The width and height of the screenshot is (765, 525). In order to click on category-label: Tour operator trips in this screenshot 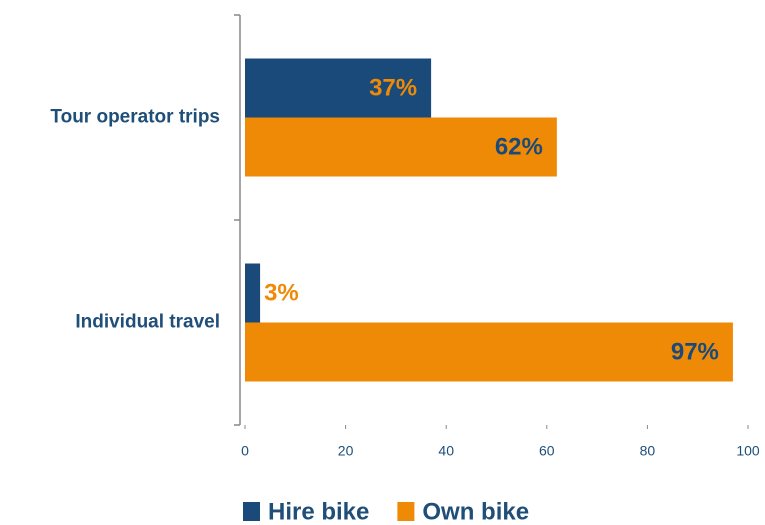, I will do `click(135, 117)`.